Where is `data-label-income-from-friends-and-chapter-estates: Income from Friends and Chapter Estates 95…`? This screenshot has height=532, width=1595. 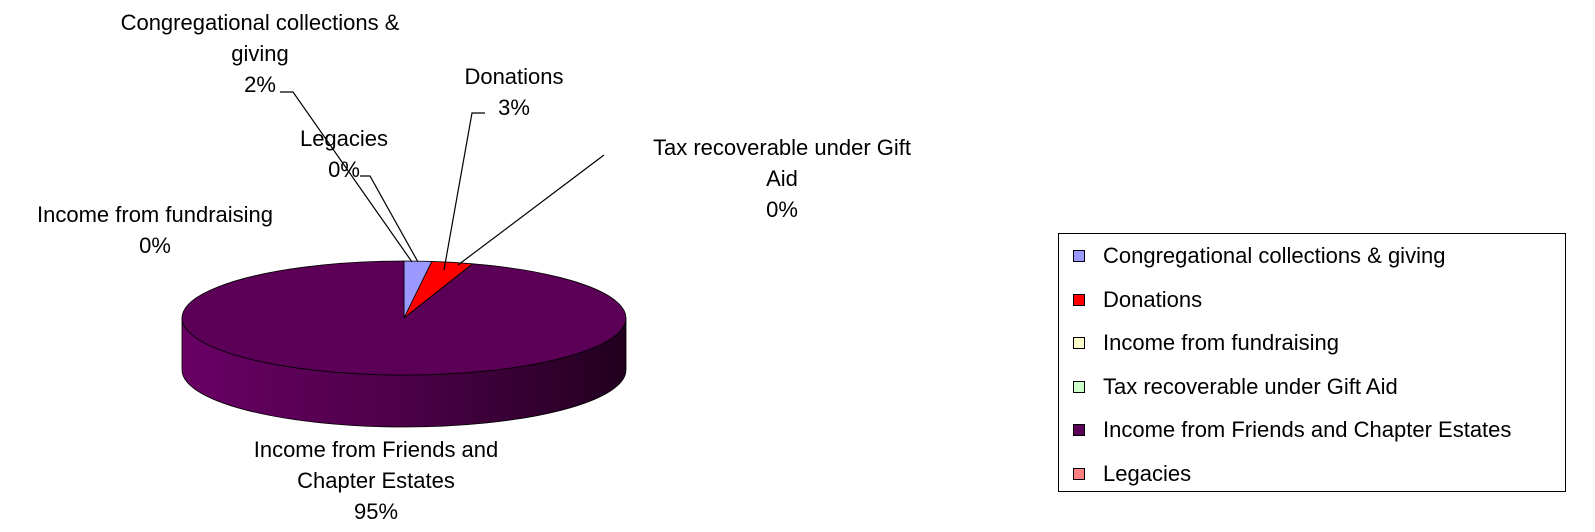
data-label-income-from-friends-and-chapter-estates: Income from Friends and Chapter Estates 95… is located at coordinates (376, 480).